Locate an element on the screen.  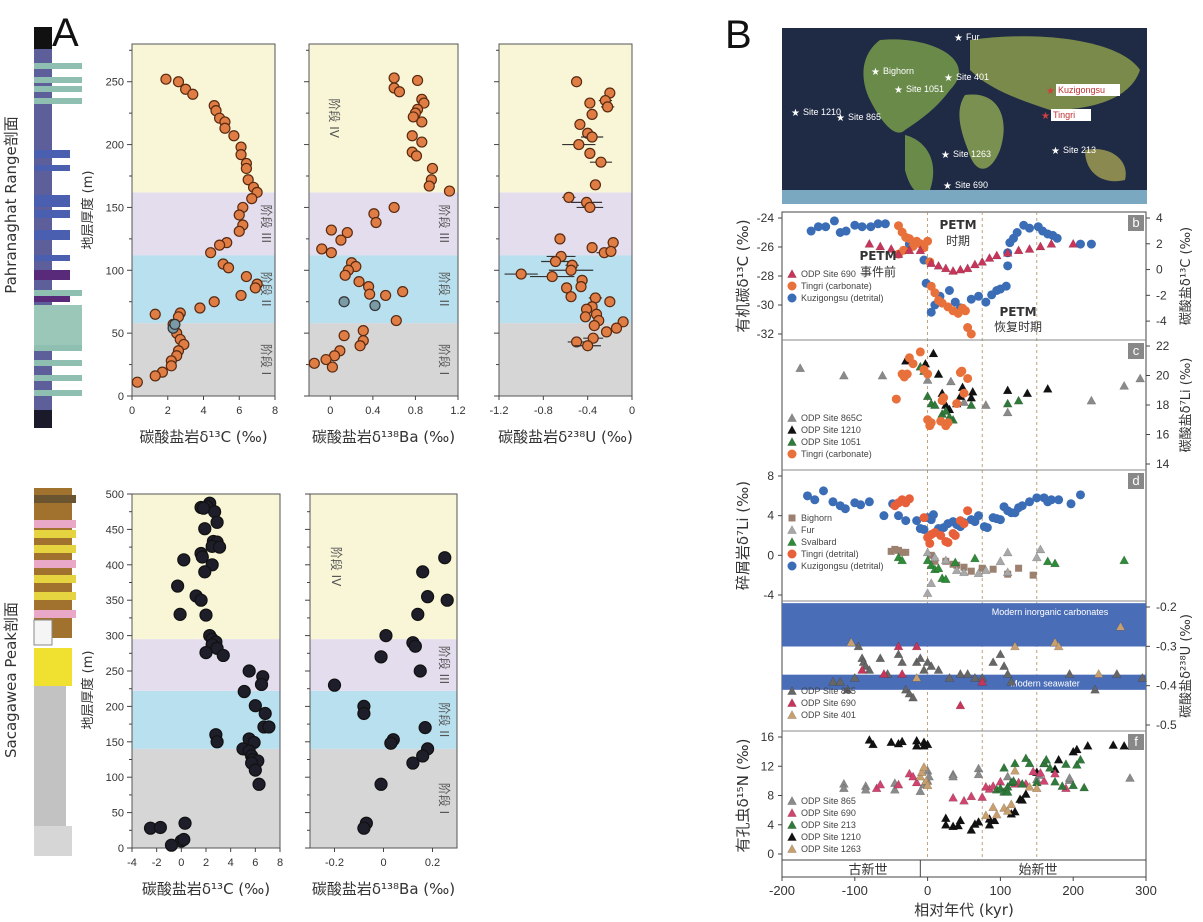
y-tick-label-right: -2 is located at coordinates (1161, 295).